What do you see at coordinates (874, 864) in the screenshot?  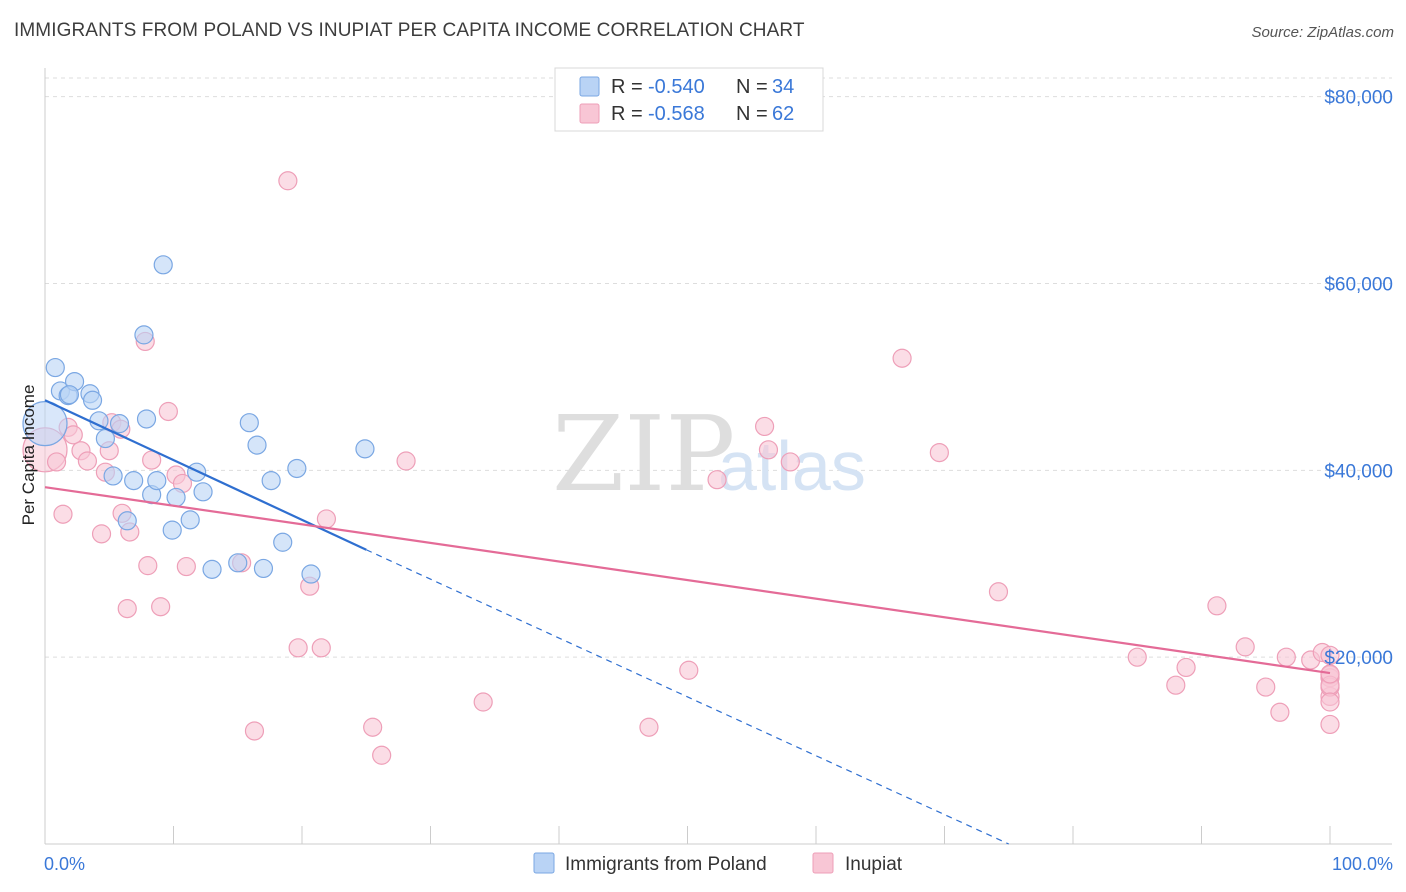 I see `series-legend-label-inupiat: Inupiat` at bounding box center [874, 864].